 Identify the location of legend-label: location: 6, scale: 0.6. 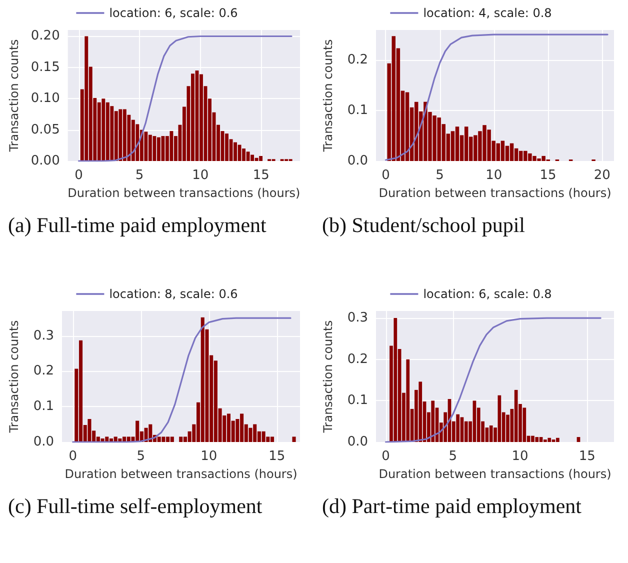
(173, 13).